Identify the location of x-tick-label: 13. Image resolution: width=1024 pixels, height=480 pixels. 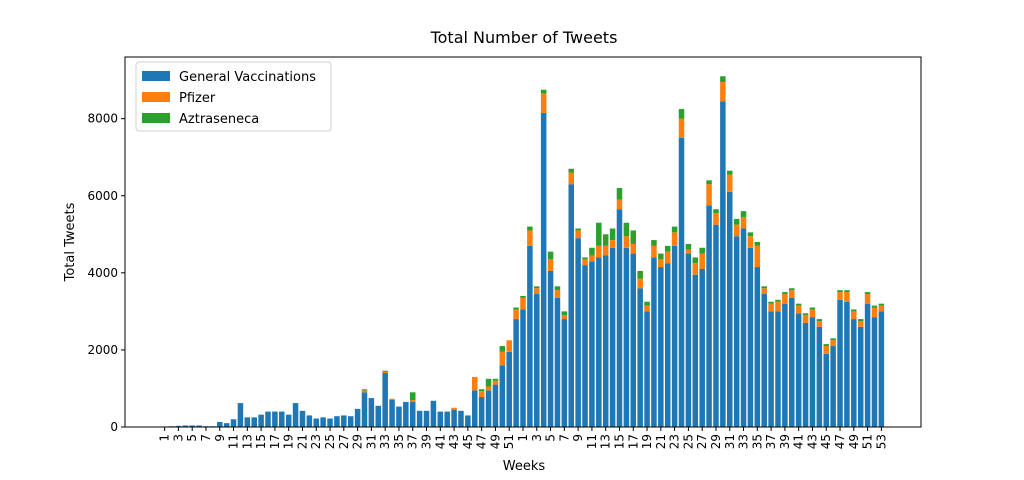
(606, 441).